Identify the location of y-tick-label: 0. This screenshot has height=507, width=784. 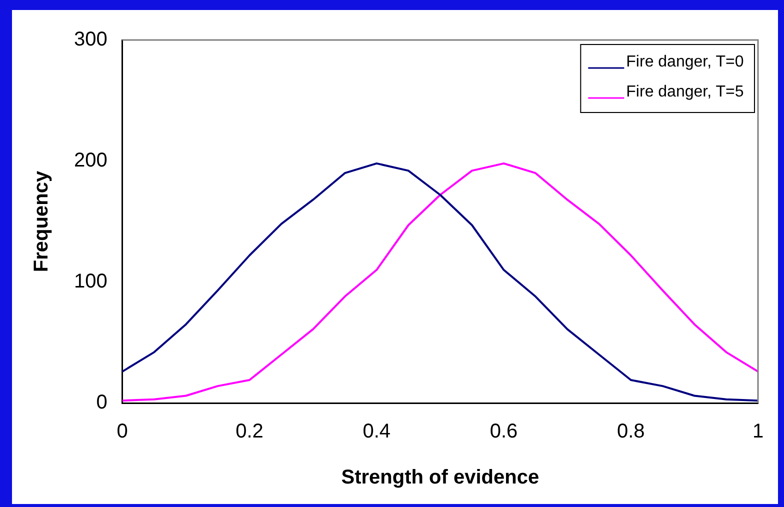
(102, 403).